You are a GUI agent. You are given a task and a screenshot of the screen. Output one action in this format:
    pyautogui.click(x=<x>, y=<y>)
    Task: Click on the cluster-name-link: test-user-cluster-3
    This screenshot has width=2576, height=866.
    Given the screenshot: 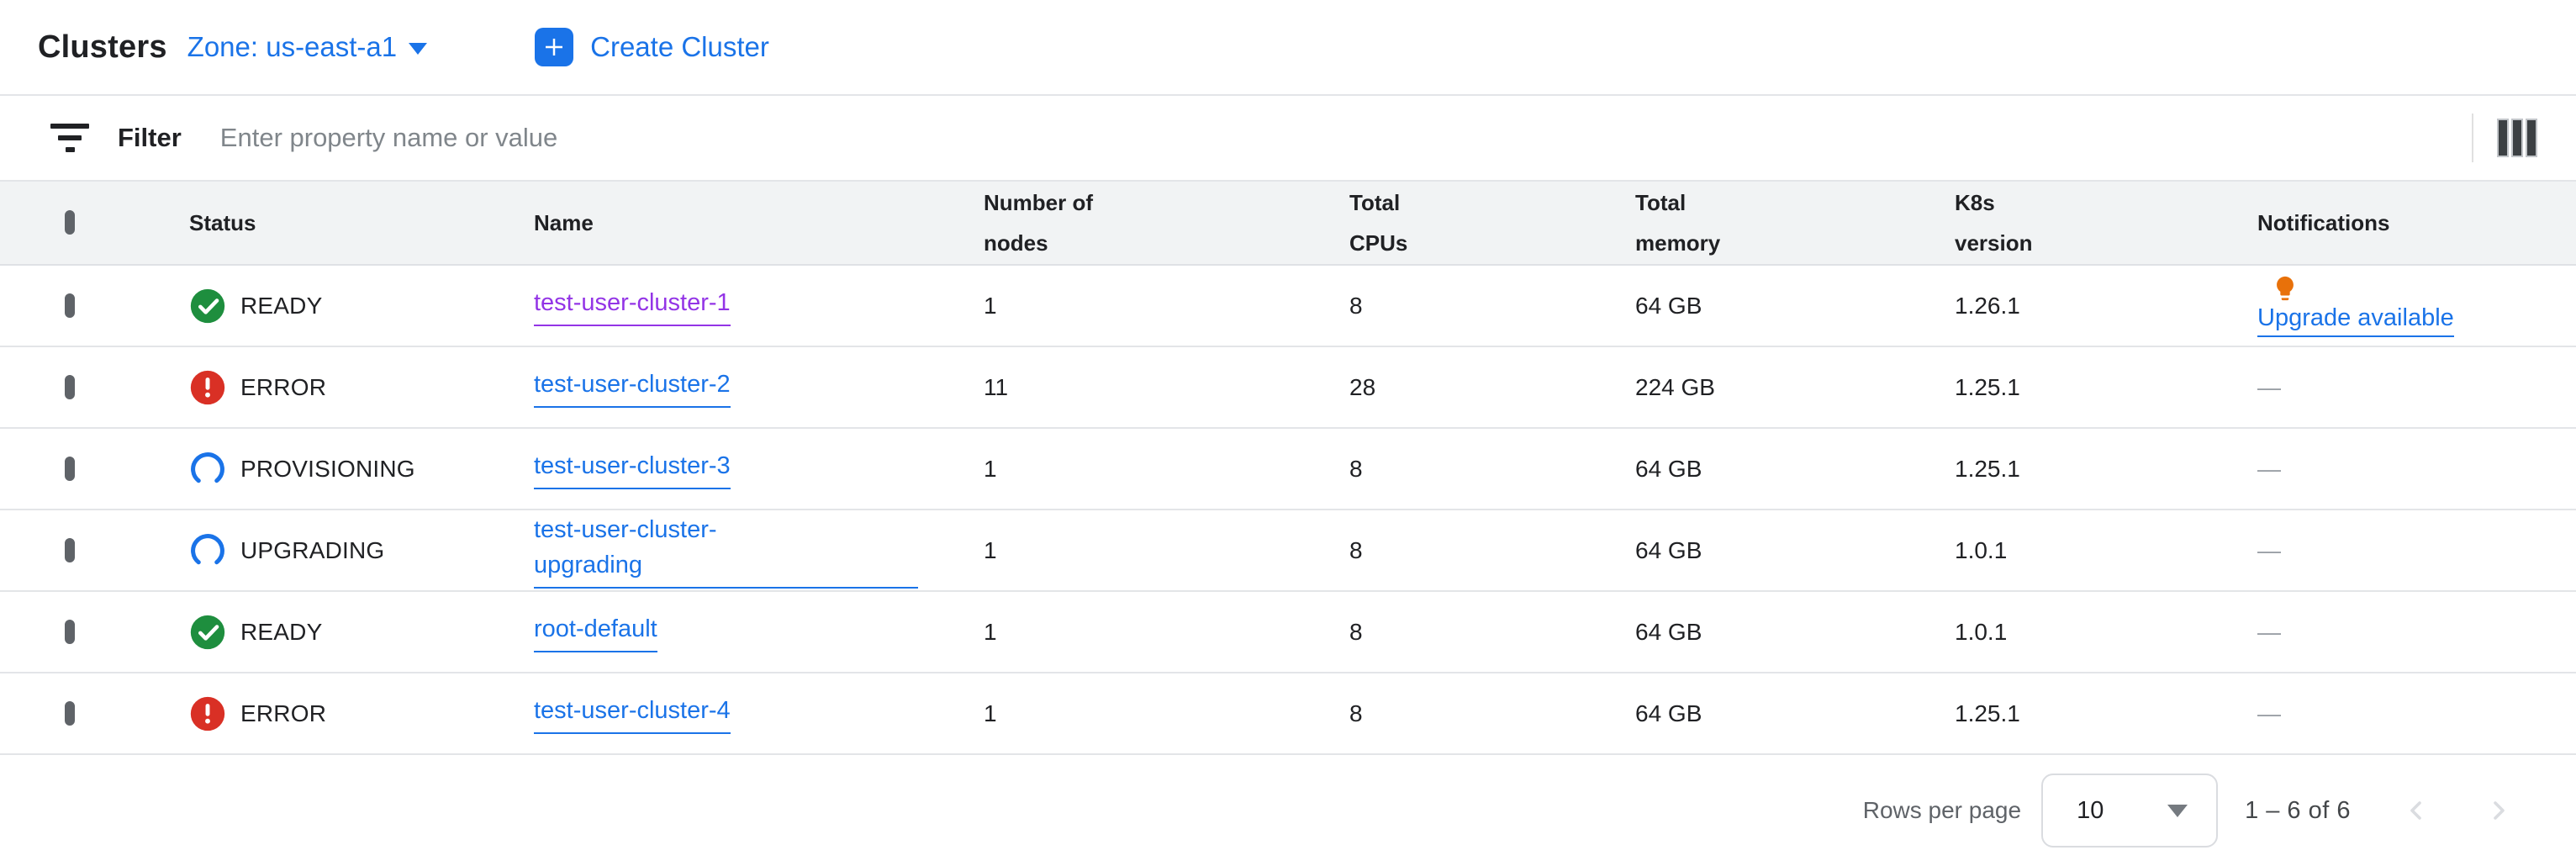 What is the action you would take?
    pyautogui.click(x=633, y=469)
    